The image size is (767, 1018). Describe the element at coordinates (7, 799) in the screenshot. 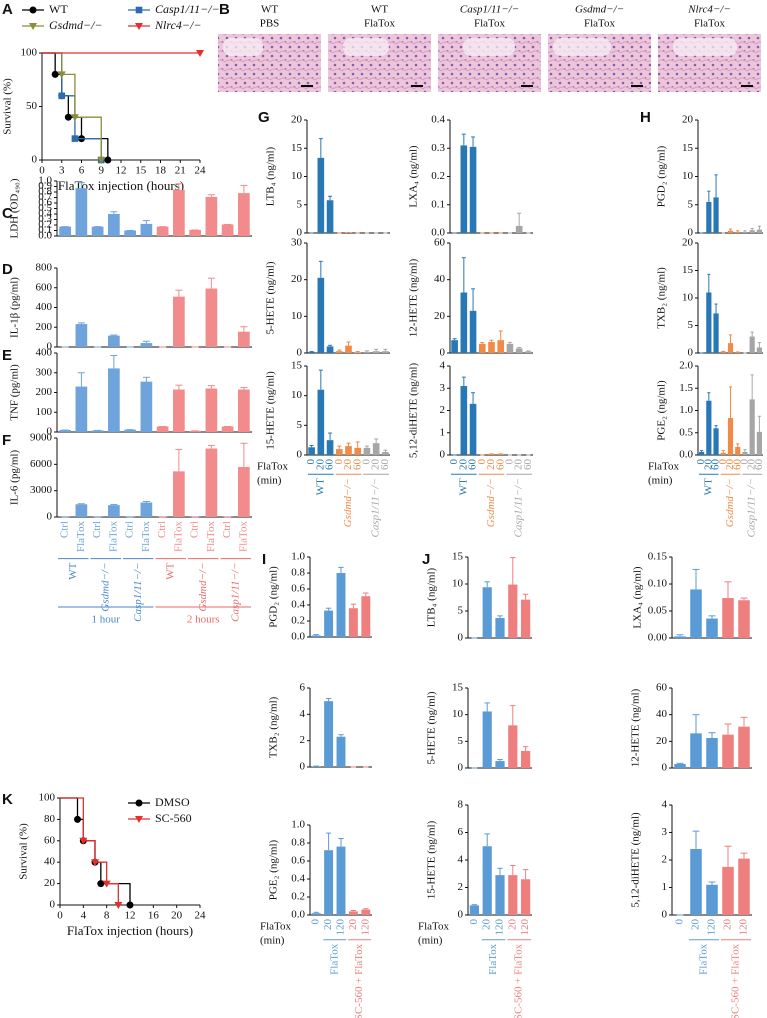

I see `panel-label: K` at that location.